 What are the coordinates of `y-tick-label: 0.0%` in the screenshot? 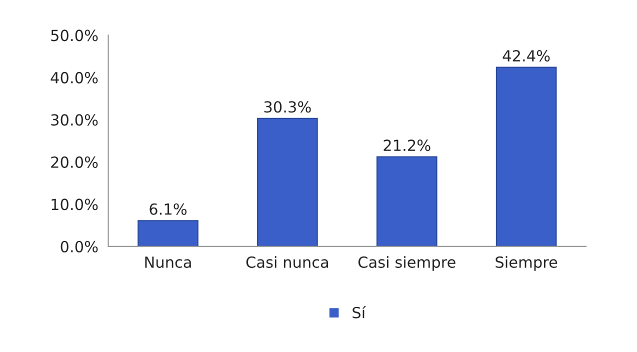 It's located at (79, 246).